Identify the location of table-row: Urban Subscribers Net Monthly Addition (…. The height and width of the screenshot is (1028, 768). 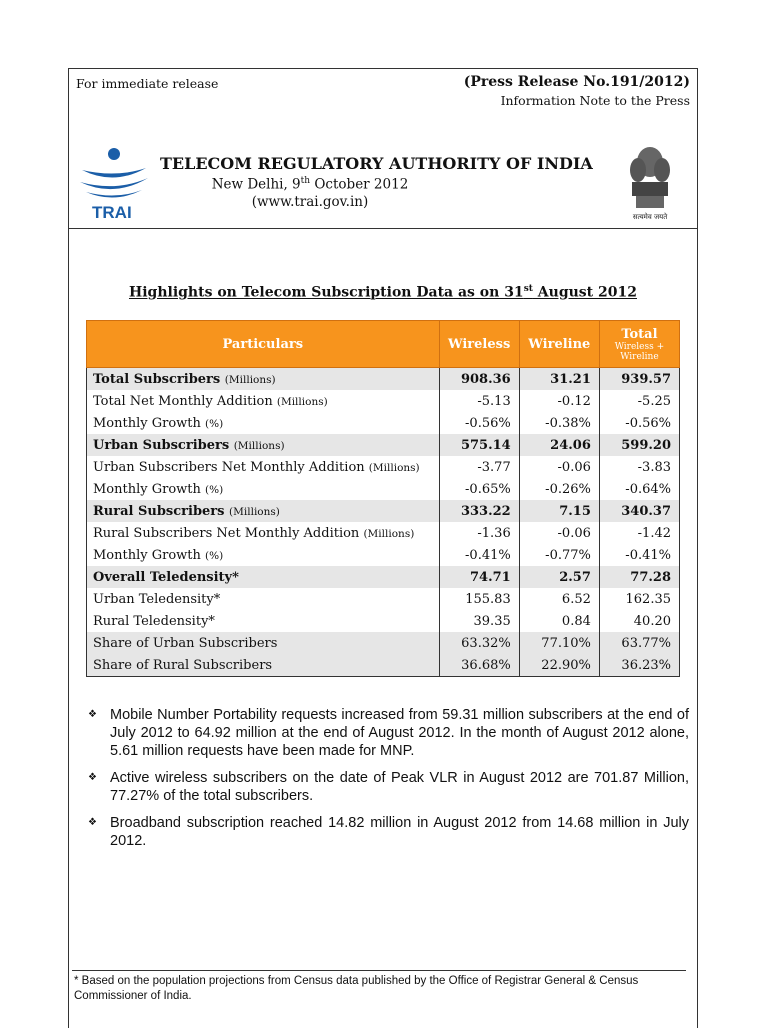
(383, 467).